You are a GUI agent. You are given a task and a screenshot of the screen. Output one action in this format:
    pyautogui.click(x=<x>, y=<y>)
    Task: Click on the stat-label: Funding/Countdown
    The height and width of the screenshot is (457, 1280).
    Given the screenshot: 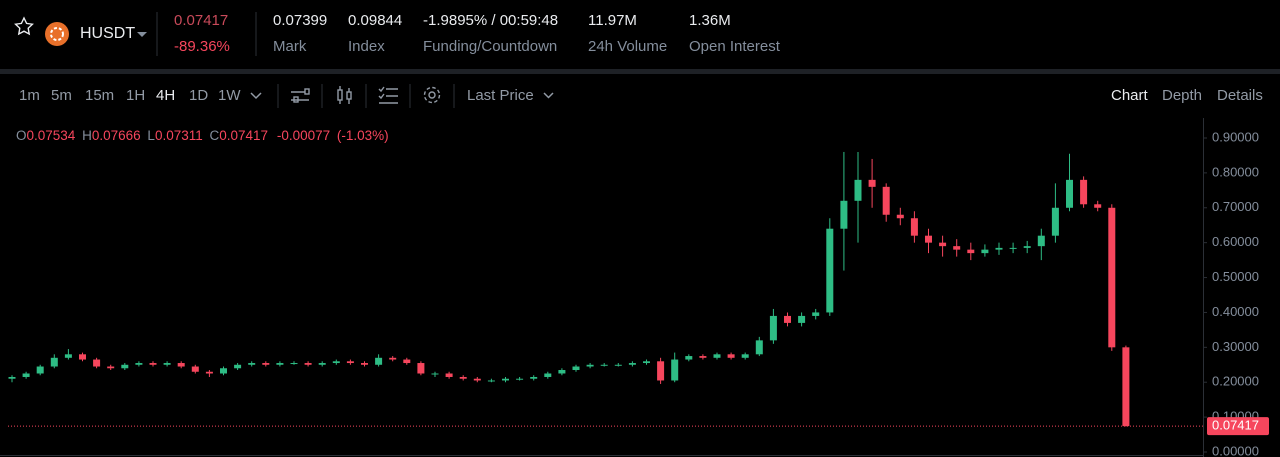 What is the action you would take?
    pyautogui.click(x=490, y=46)
    